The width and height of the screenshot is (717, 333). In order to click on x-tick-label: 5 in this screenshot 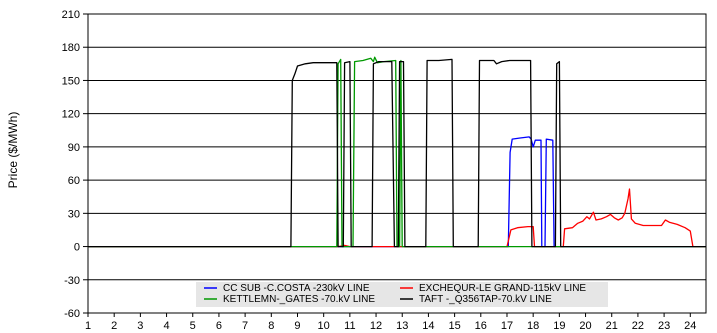, I will do `click(193, 326)`.